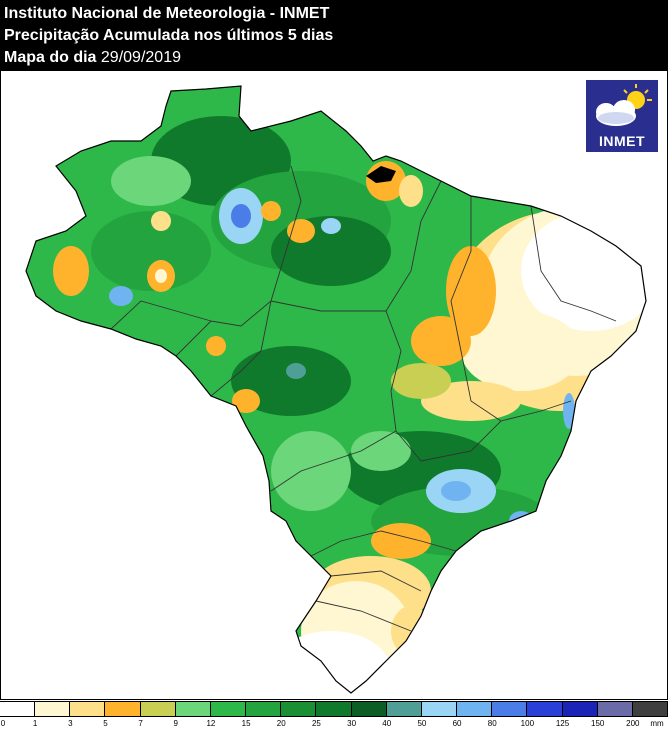  What do you see at coordinates (140, 57) in the screenshot?
I see `map-date-value: 29/09/2019` at bounding box center [140, 57].